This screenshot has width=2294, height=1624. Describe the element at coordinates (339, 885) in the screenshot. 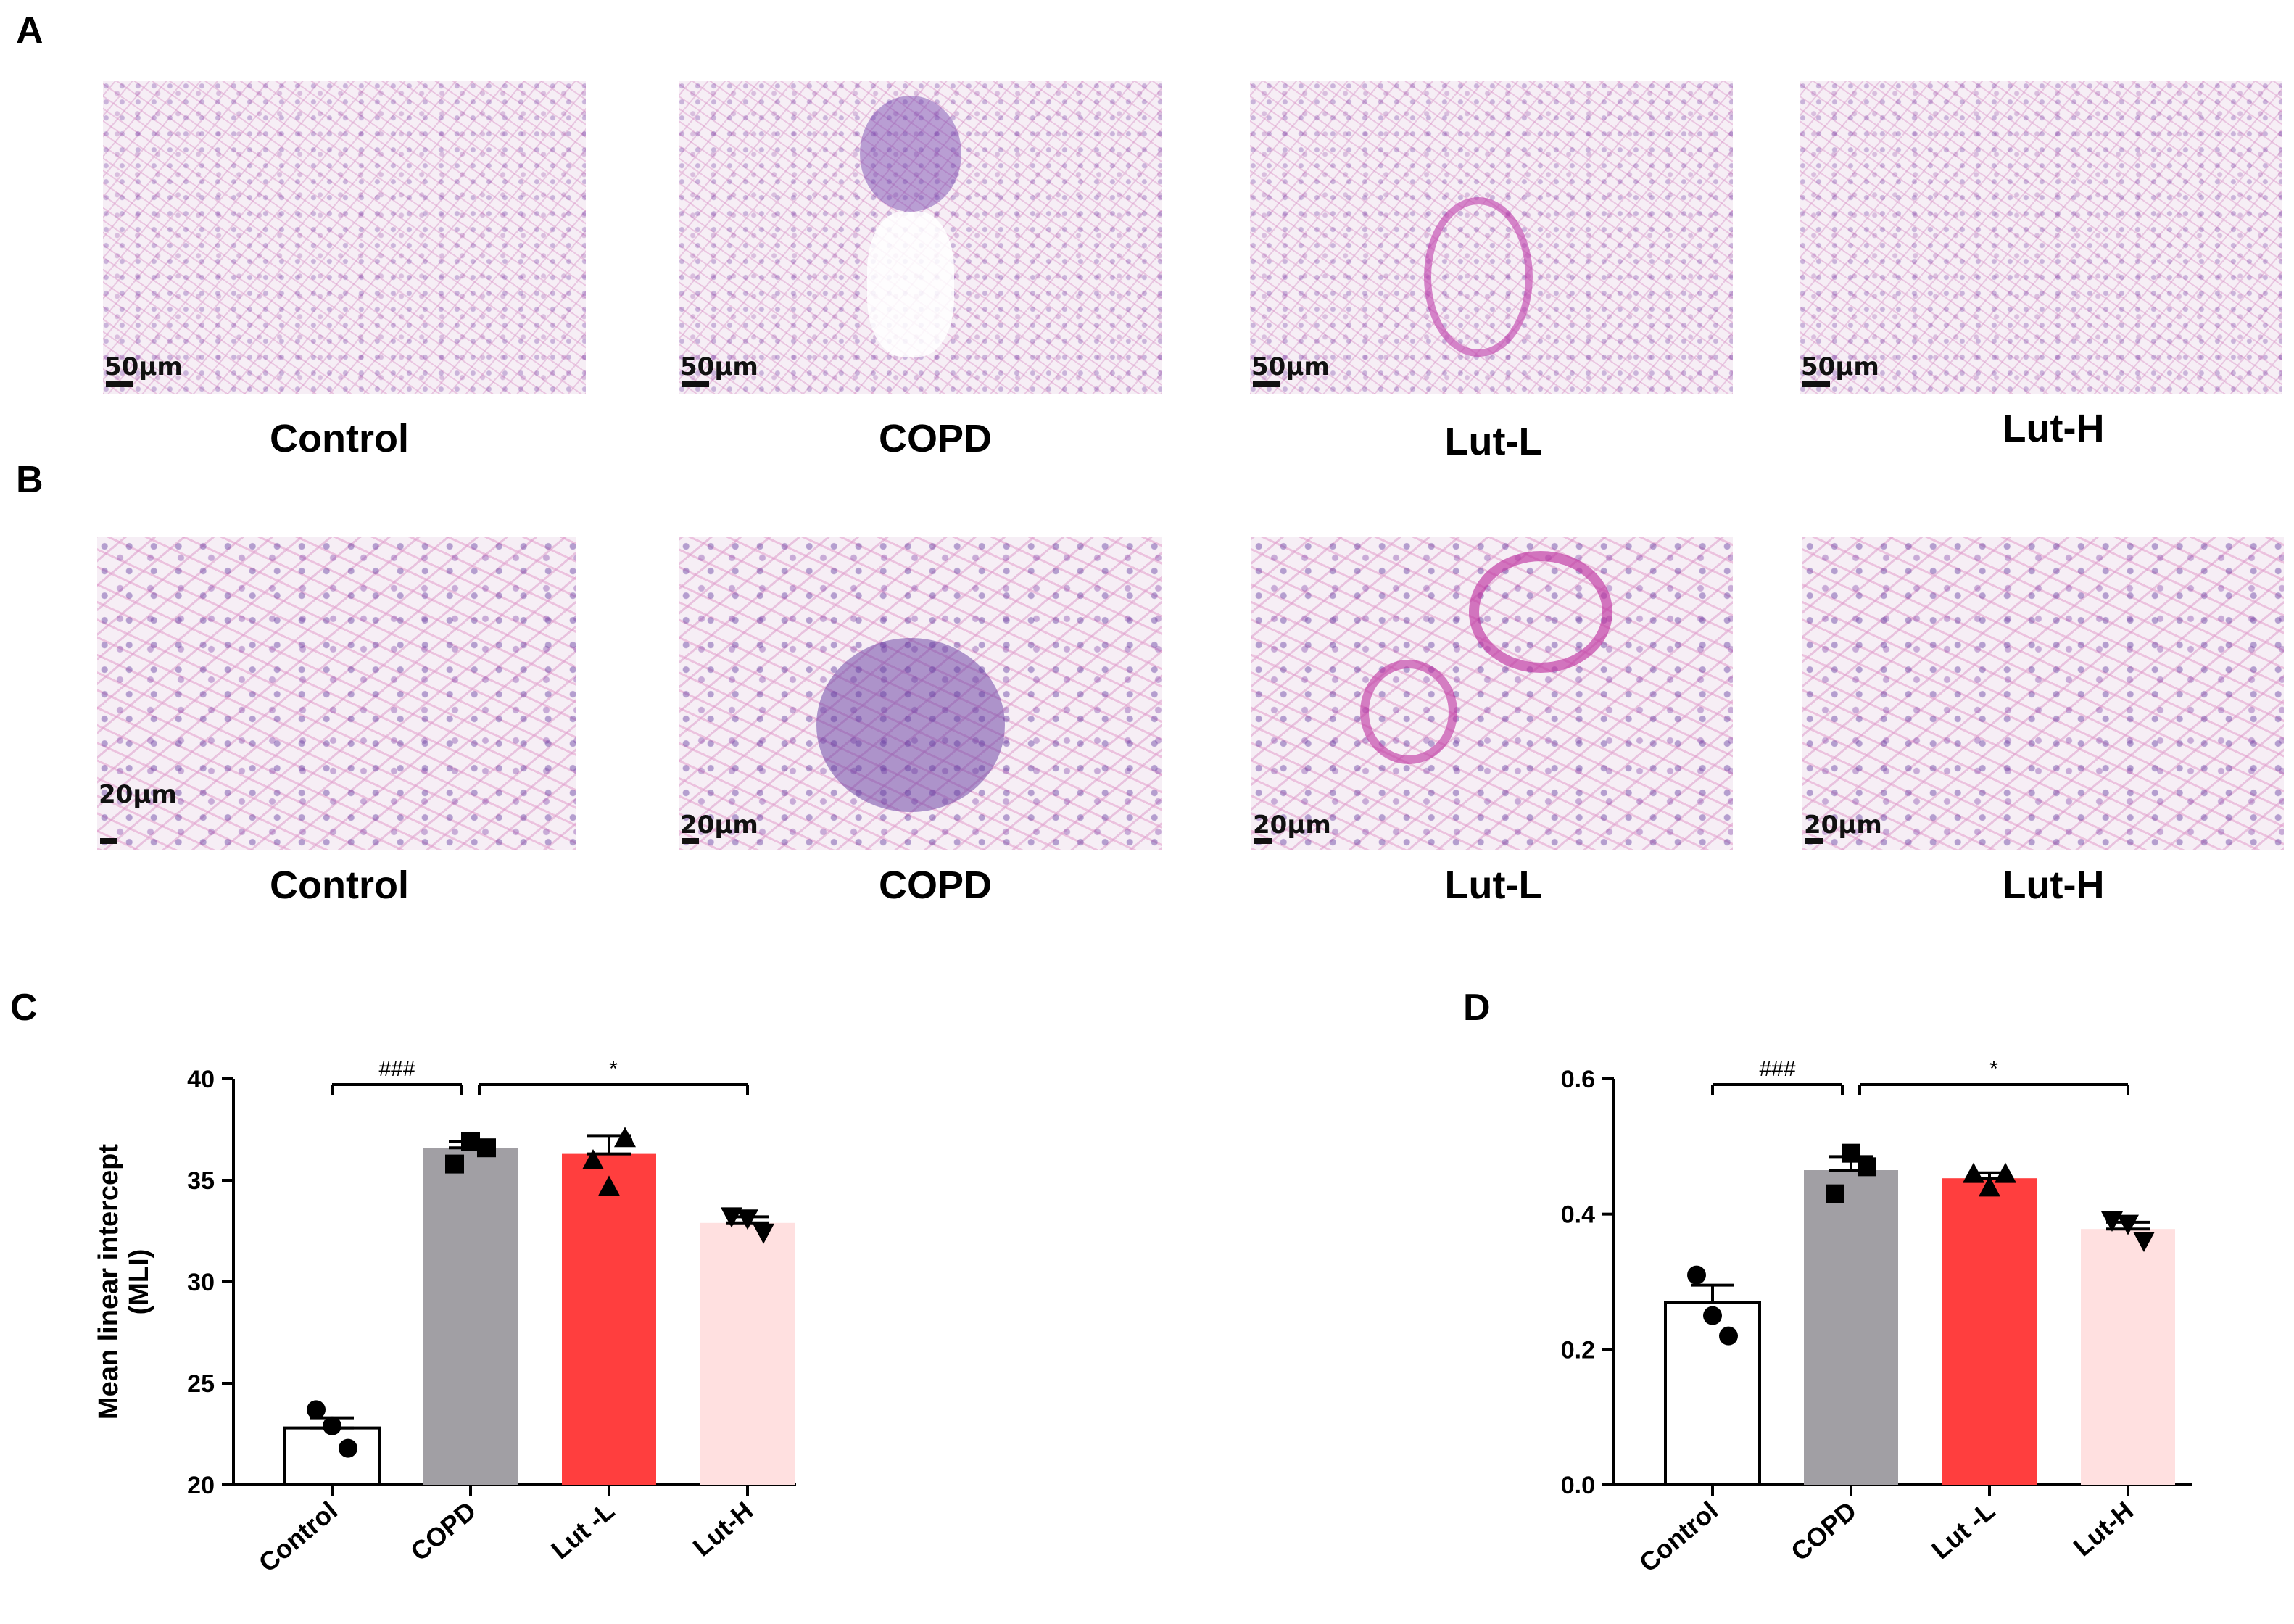

I see `group-label-b-control: Control` at that location.